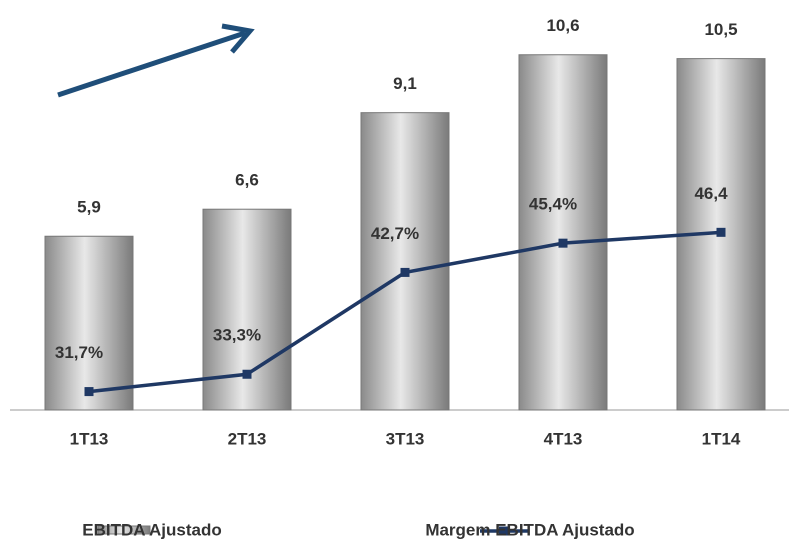 This screenshot has height=549, width=789. I want to click on line-label: 33,3%, so click(237, 335).